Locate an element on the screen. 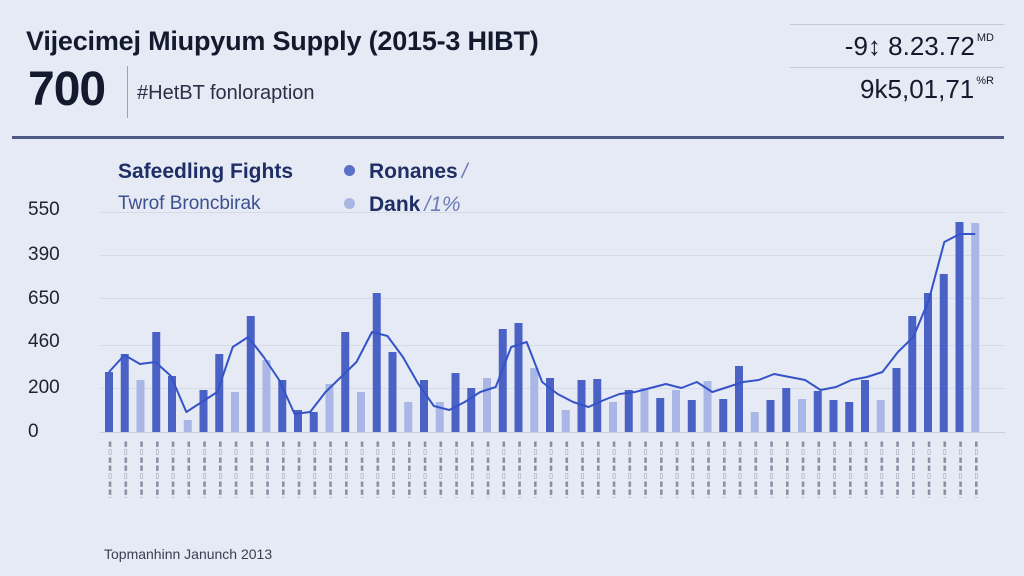  headline-number: 700 is located at coordinates (67, 89).